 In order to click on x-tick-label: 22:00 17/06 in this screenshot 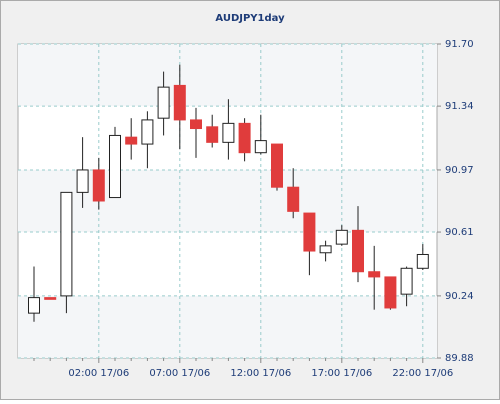, I will do `click(422, 373)`.